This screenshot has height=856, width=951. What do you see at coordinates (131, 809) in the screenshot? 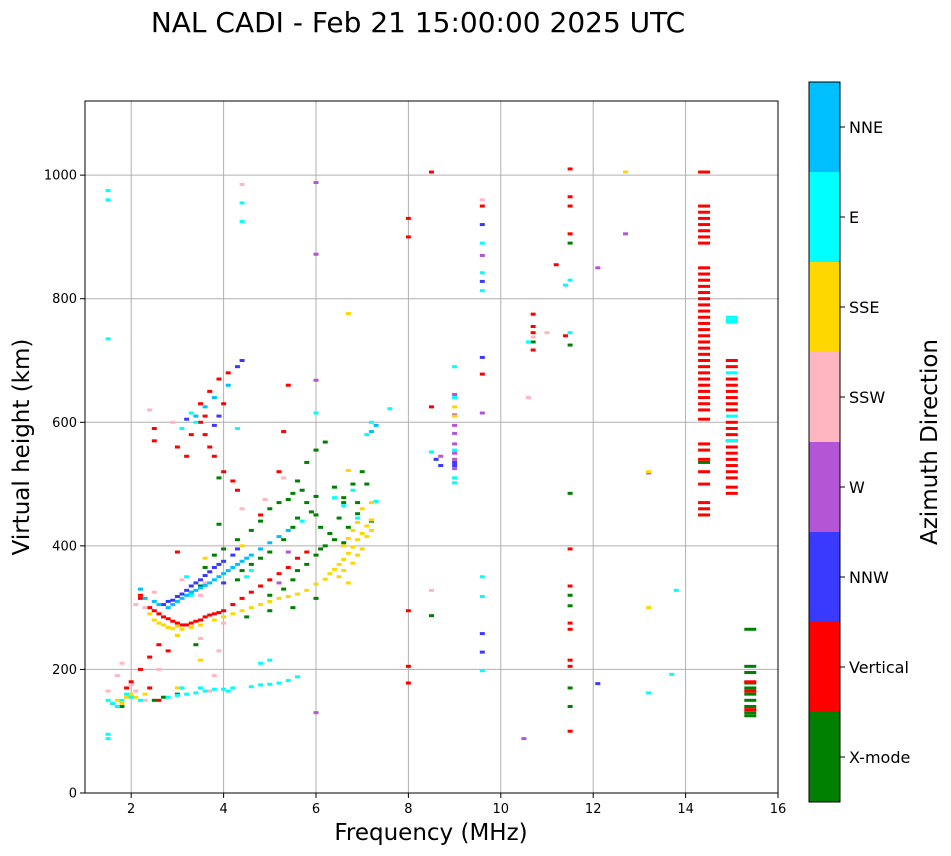
I see `x-tick-label: 2` at bounding box center [131, 809].